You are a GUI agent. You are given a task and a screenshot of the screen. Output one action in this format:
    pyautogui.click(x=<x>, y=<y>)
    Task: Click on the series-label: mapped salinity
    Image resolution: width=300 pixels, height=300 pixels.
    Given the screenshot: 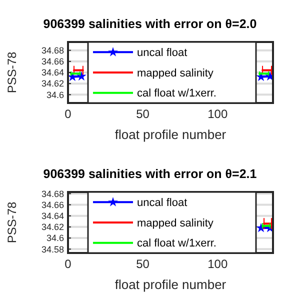 What is the action you would take?
    pyautogui.click(x=175, y=73)
    